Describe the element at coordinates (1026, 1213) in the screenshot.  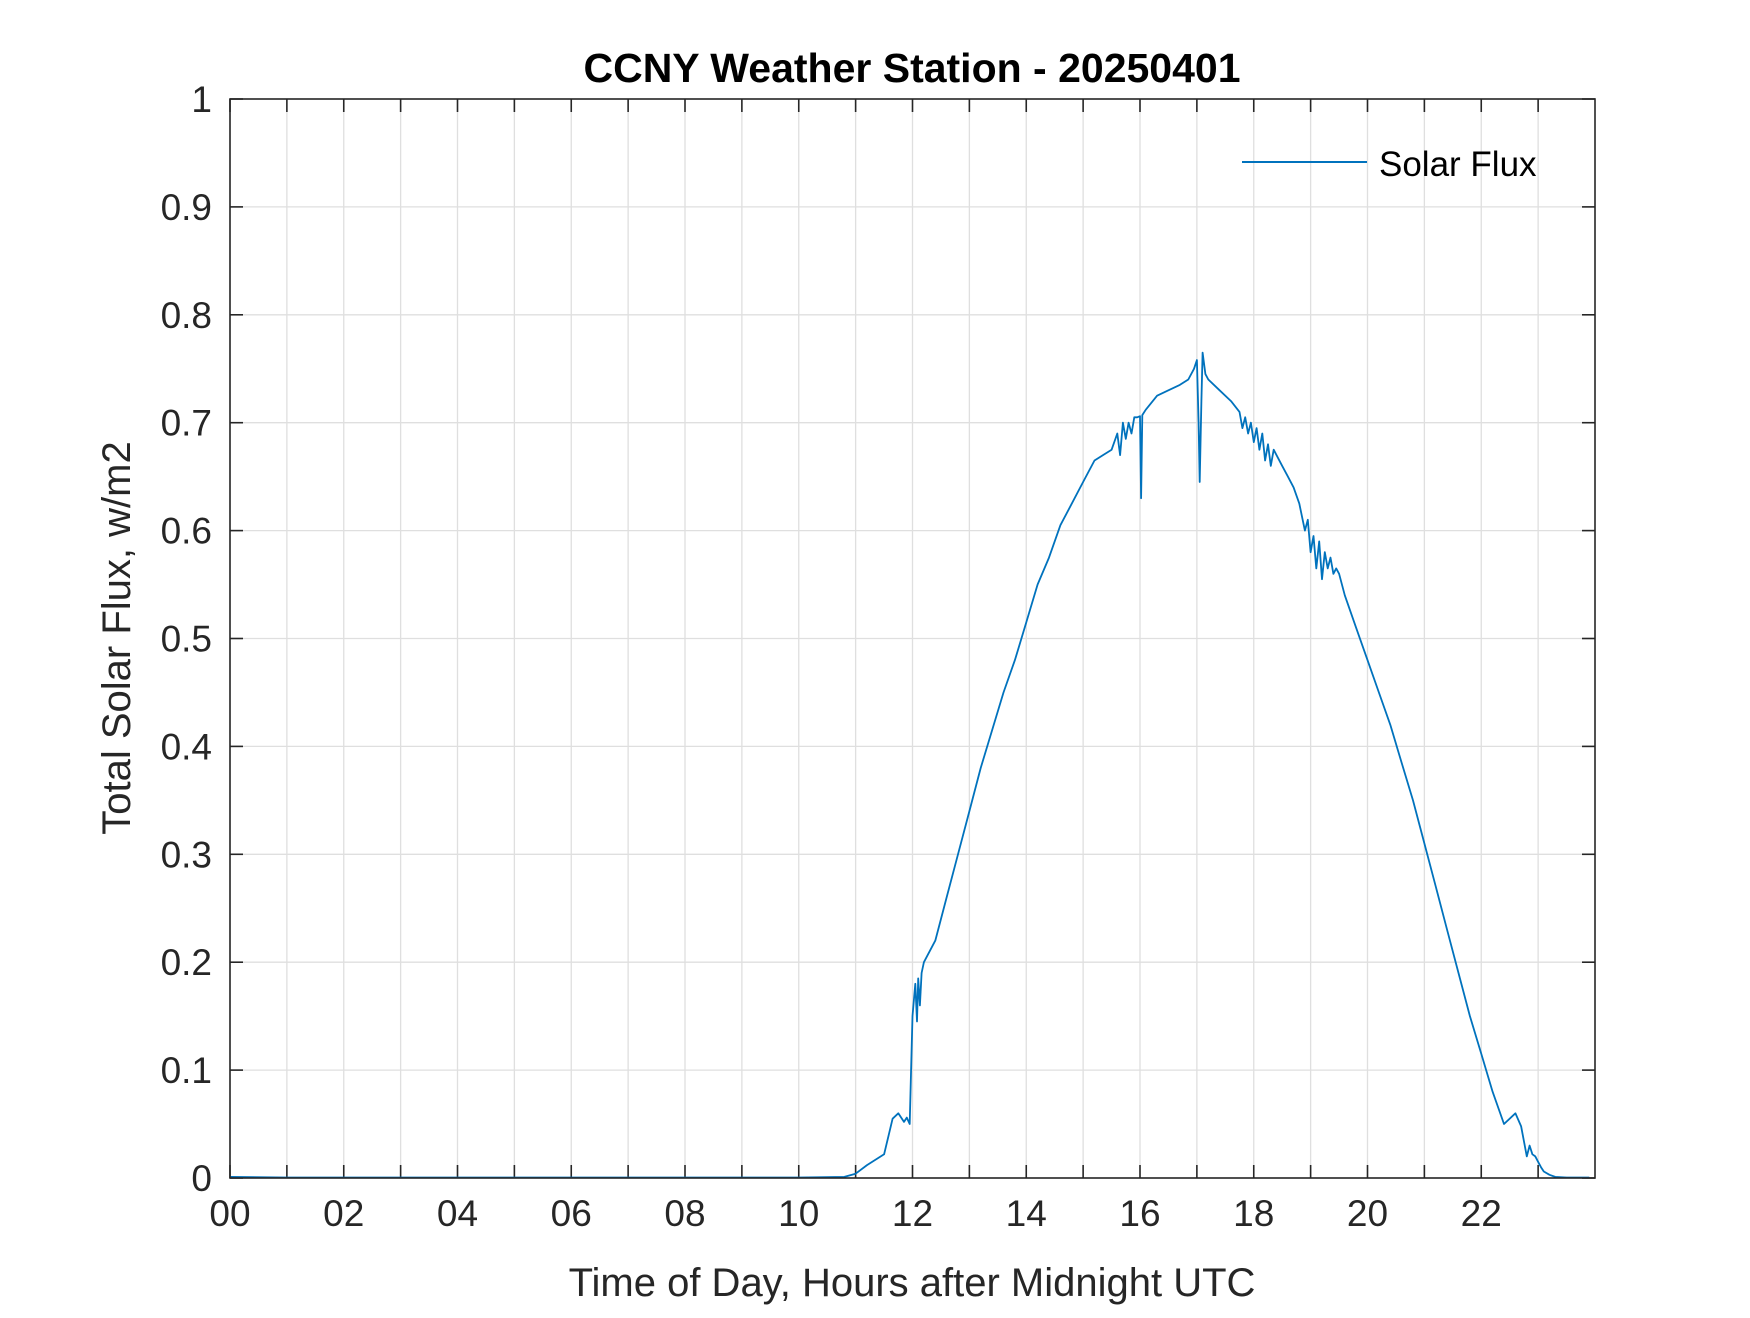
I see `x-tick-label: 14` at that location.